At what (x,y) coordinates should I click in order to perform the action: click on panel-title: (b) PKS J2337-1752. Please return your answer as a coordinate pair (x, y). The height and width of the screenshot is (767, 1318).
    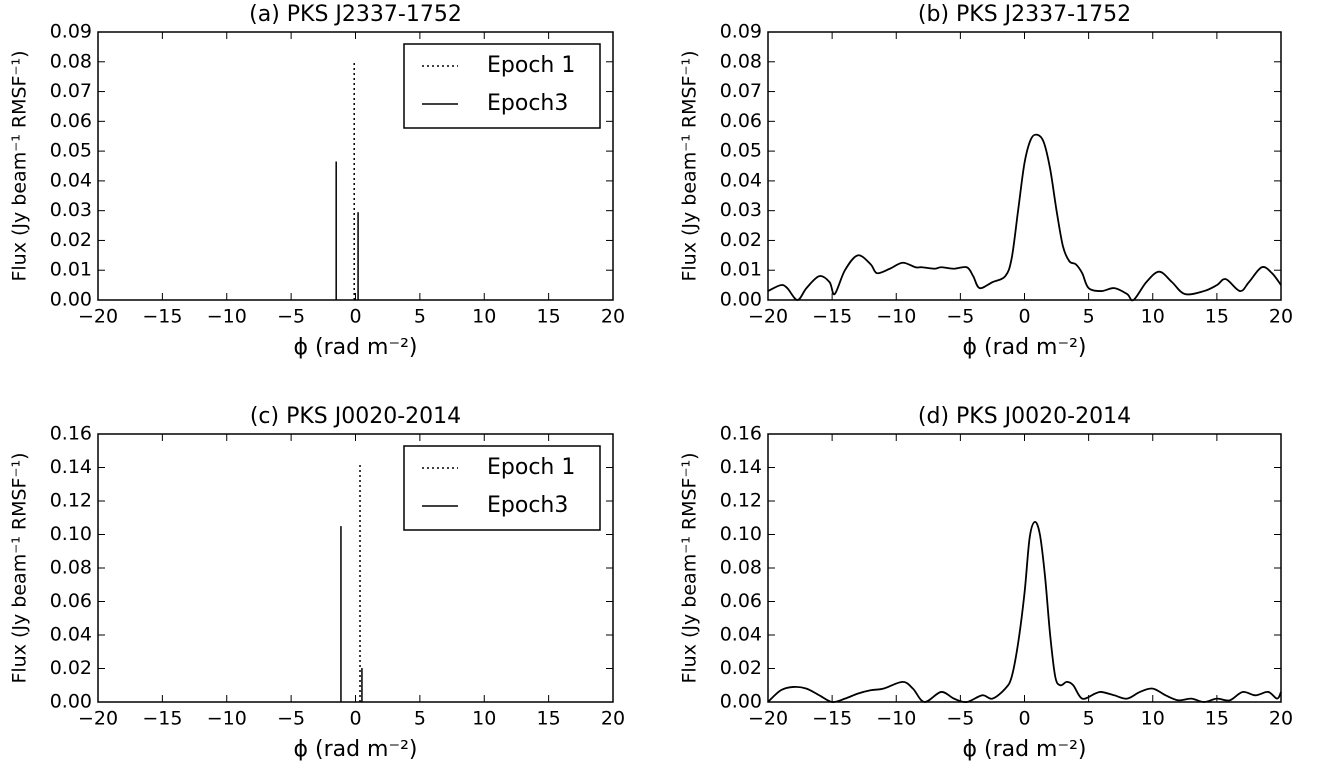
    Looking at the image, I should click on (1024, 14).